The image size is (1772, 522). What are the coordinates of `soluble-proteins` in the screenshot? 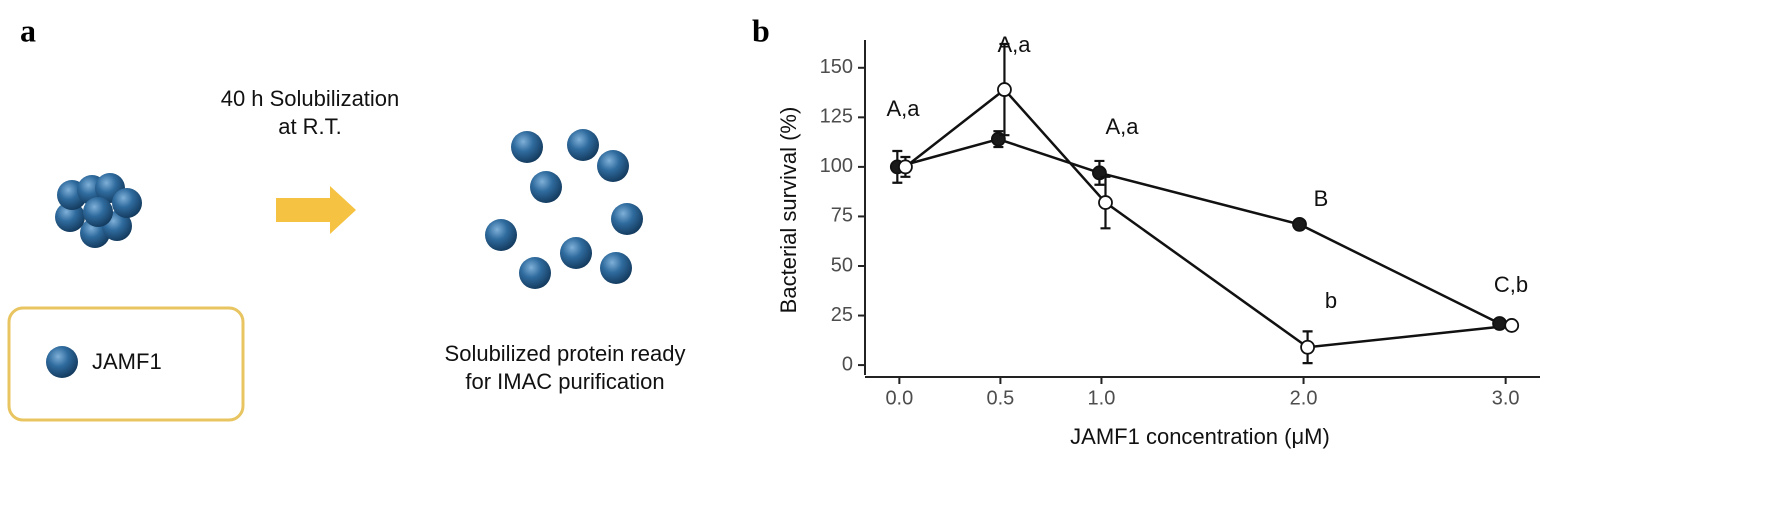 It's located at (564, 209).